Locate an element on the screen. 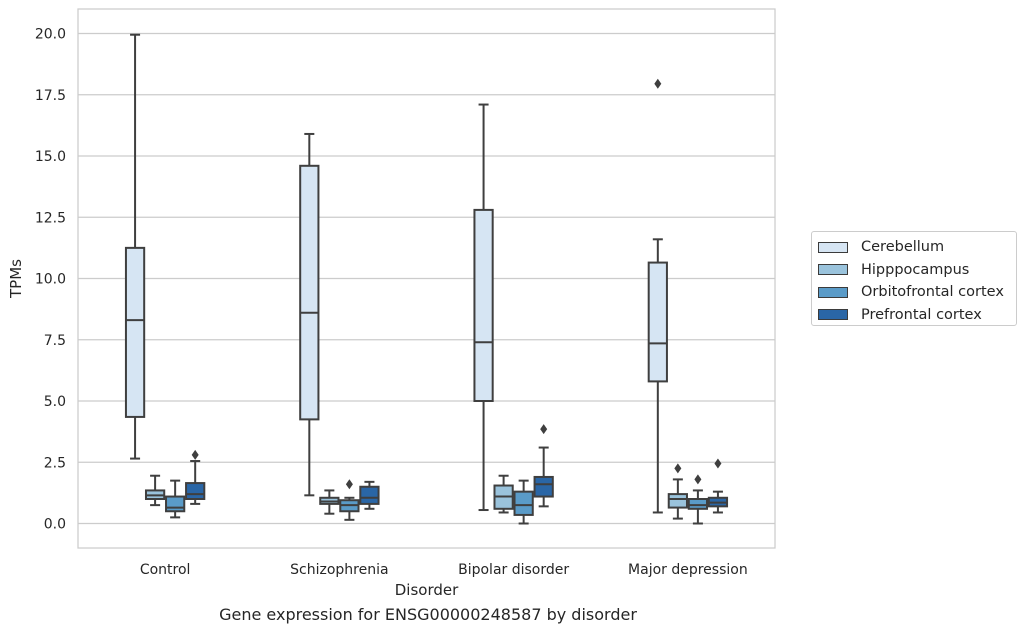  x-tick-label: Control is located at coordinates (165, 570).